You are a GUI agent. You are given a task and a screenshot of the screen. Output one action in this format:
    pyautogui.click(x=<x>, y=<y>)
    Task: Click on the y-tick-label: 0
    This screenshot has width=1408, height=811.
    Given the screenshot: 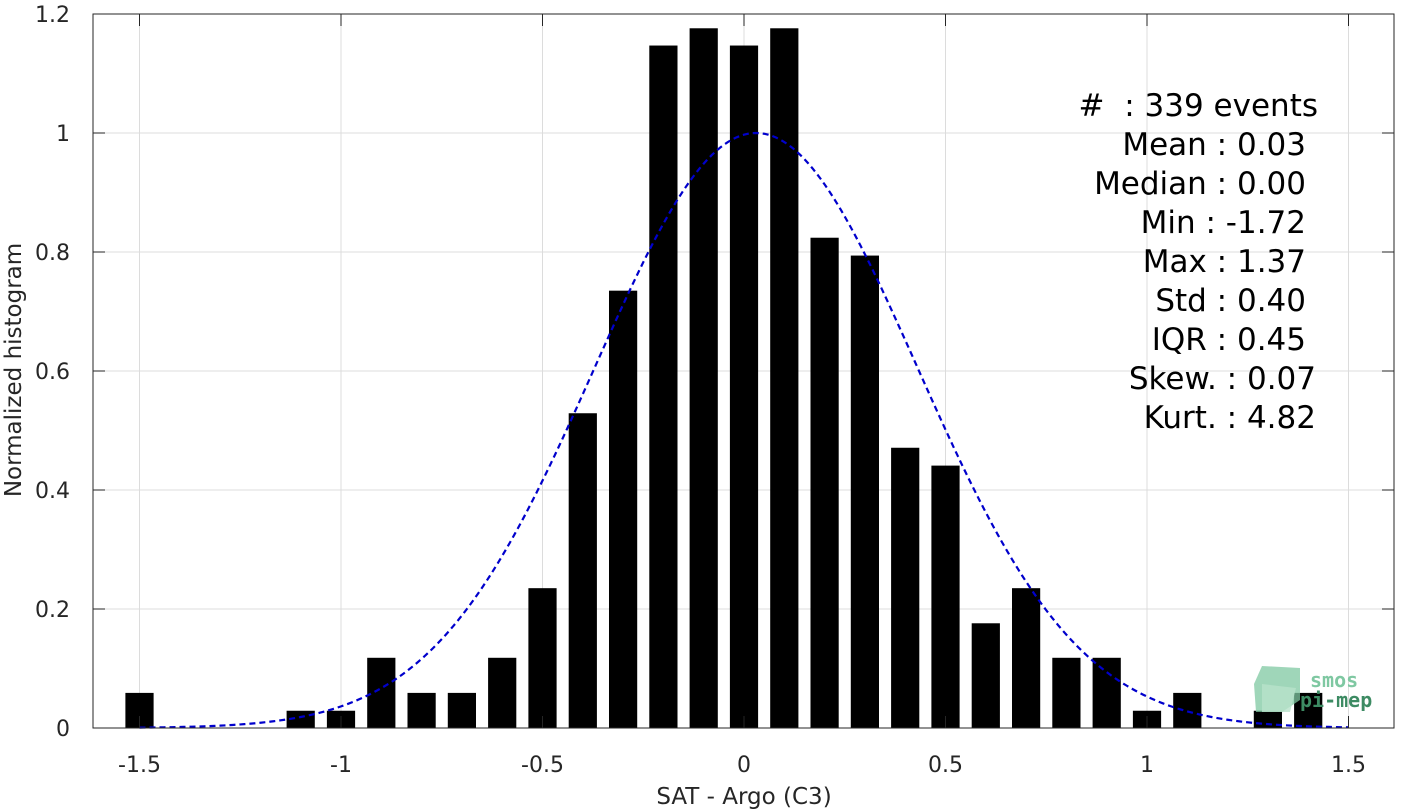 What is the action you would take?
    pyautogui.click(x=63, y=729)
    